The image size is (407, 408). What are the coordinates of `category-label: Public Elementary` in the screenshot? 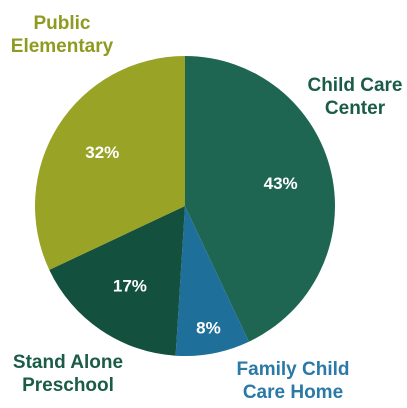 It's located at (62, 35).